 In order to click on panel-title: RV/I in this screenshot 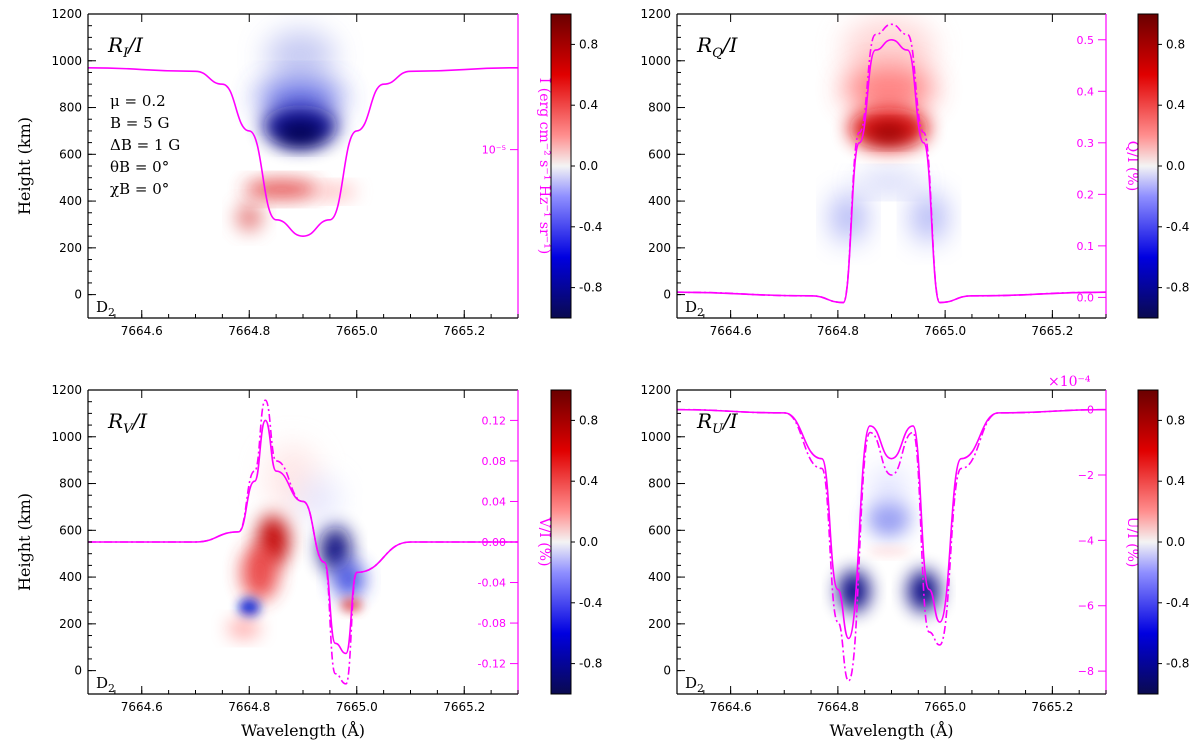, I will do `click(127, 423)`.